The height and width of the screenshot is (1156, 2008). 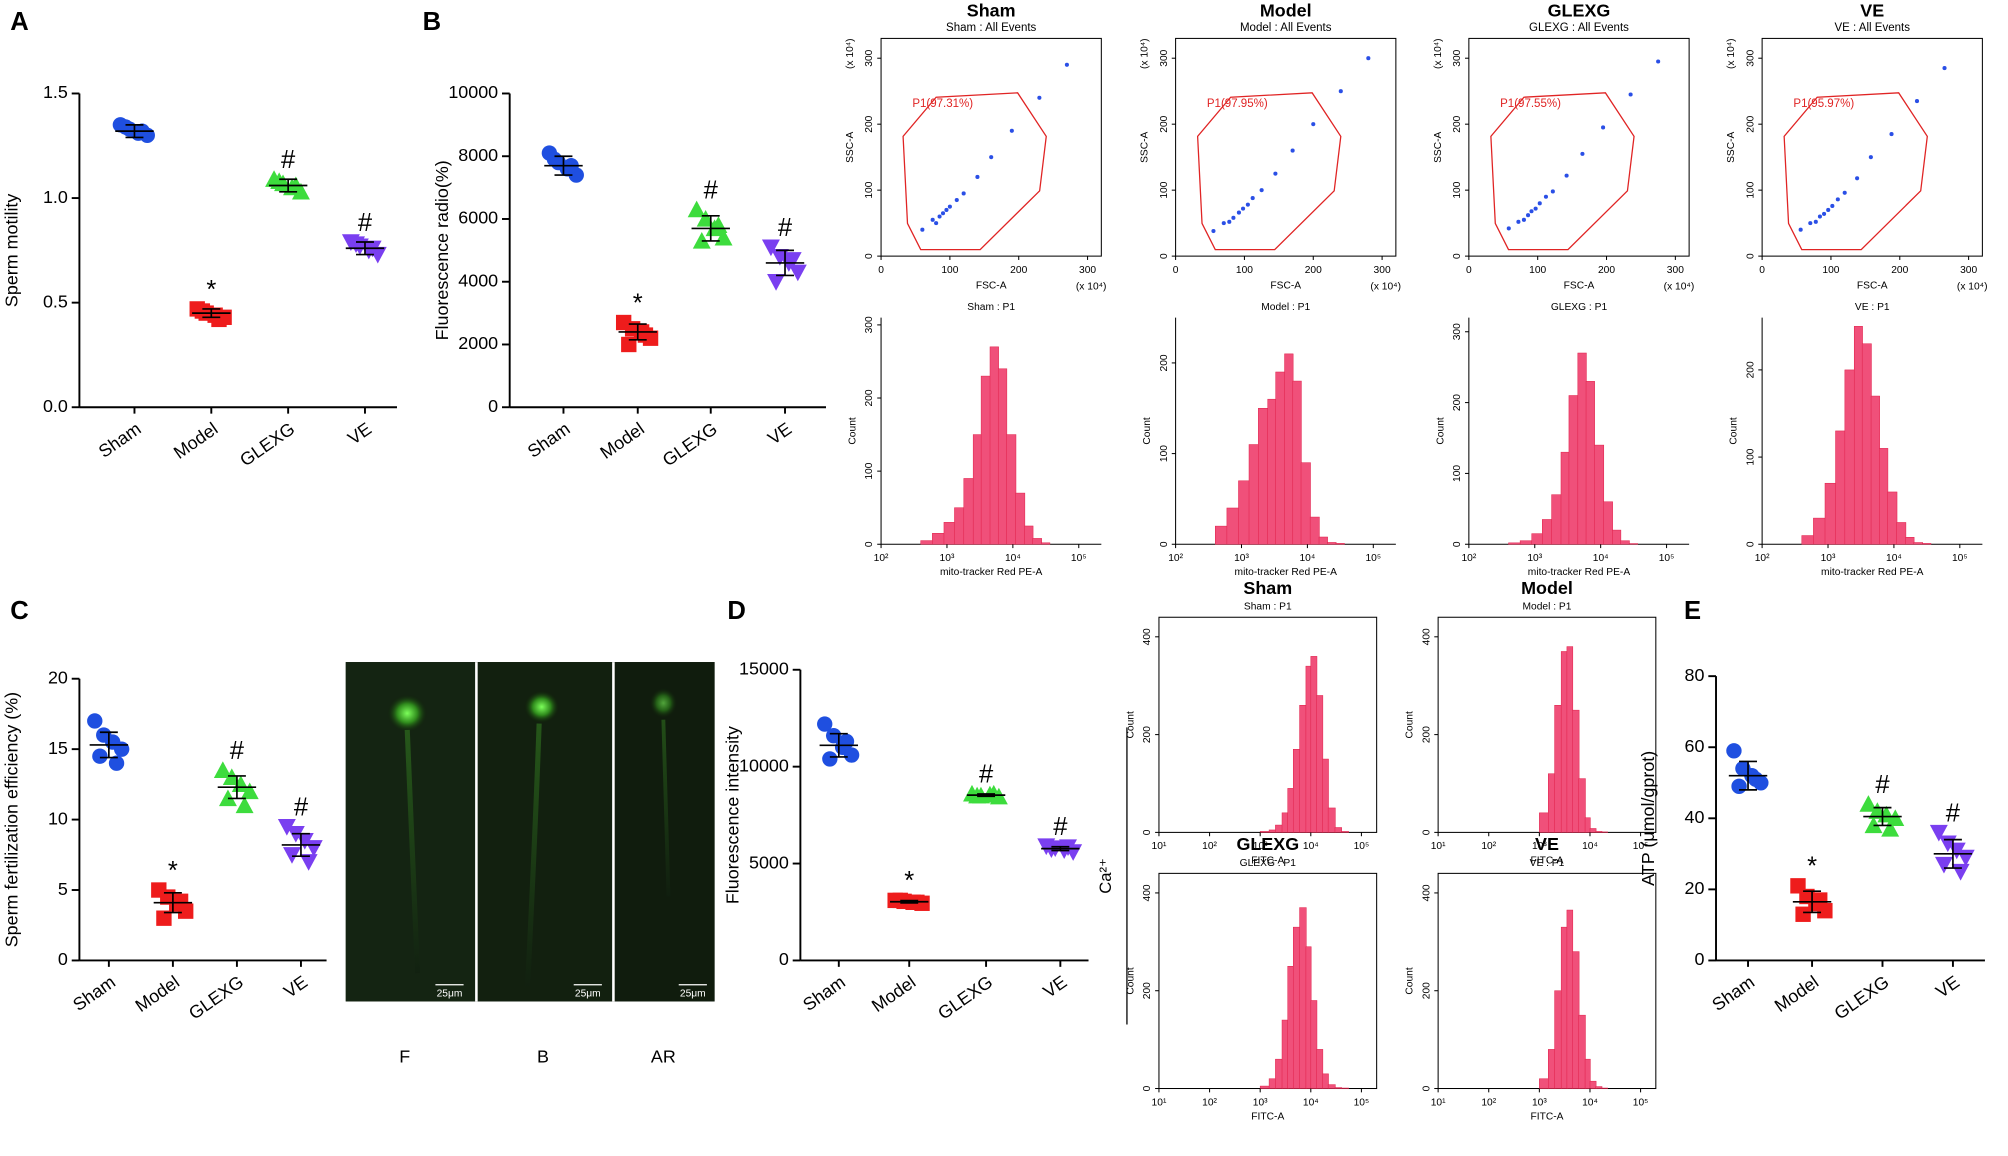 What do you see at coordinates (991, 307) in the screenshot?
I see `plot-subtitle: Sham : P1` at bounding box center [991, 307].